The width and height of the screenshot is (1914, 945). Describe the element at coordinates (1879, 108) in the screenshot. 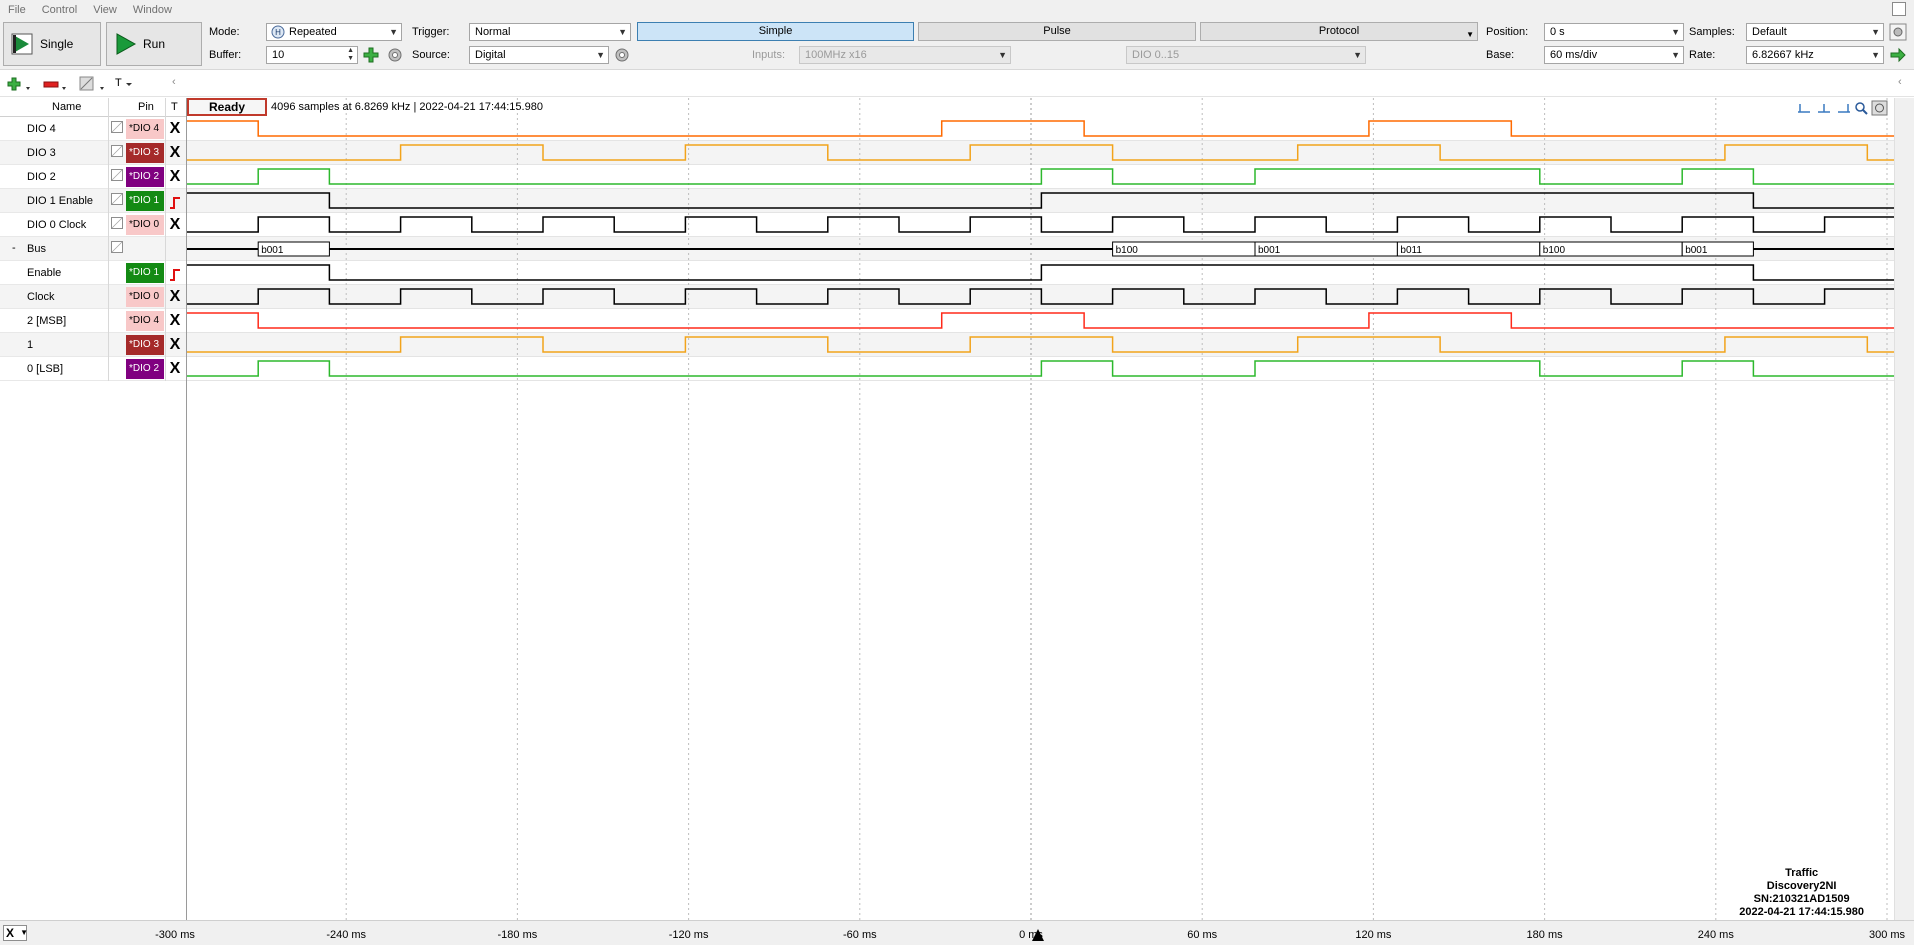

I see `auto-scale-icon` at that location.